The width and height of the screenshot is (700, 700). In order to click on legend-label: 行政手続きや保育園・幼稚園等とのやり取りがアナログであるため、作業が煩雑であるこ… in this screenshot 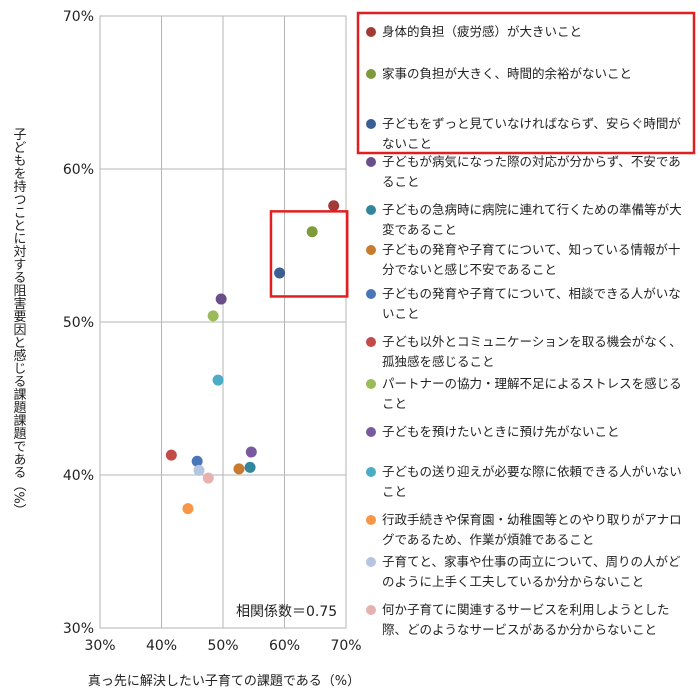, I will do `click(532, 529)`.